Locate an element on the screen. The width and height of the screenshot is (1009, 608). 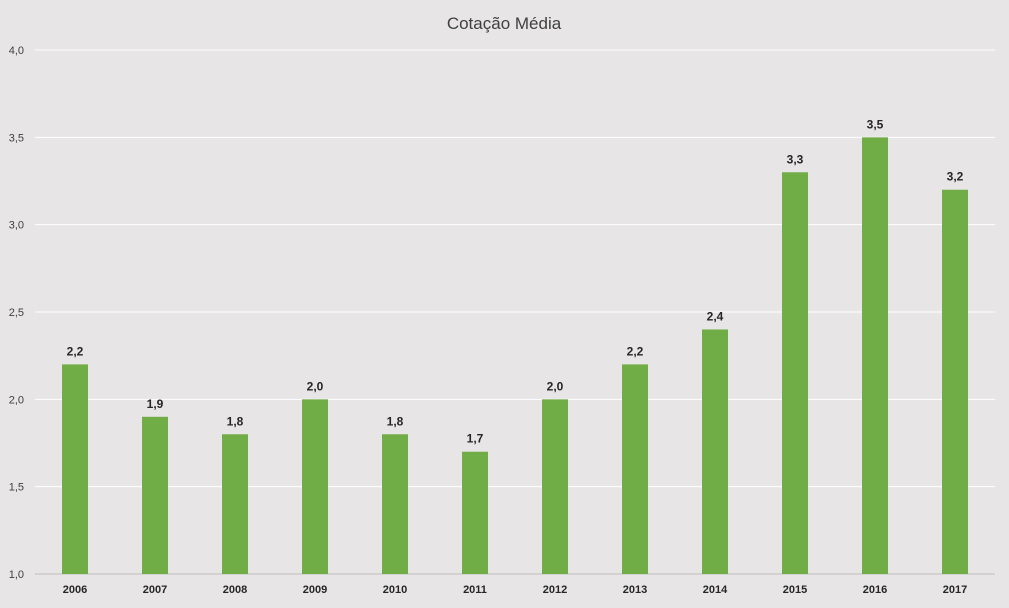
y-tick-label: 2,5 is located at coordinates (16, 313).